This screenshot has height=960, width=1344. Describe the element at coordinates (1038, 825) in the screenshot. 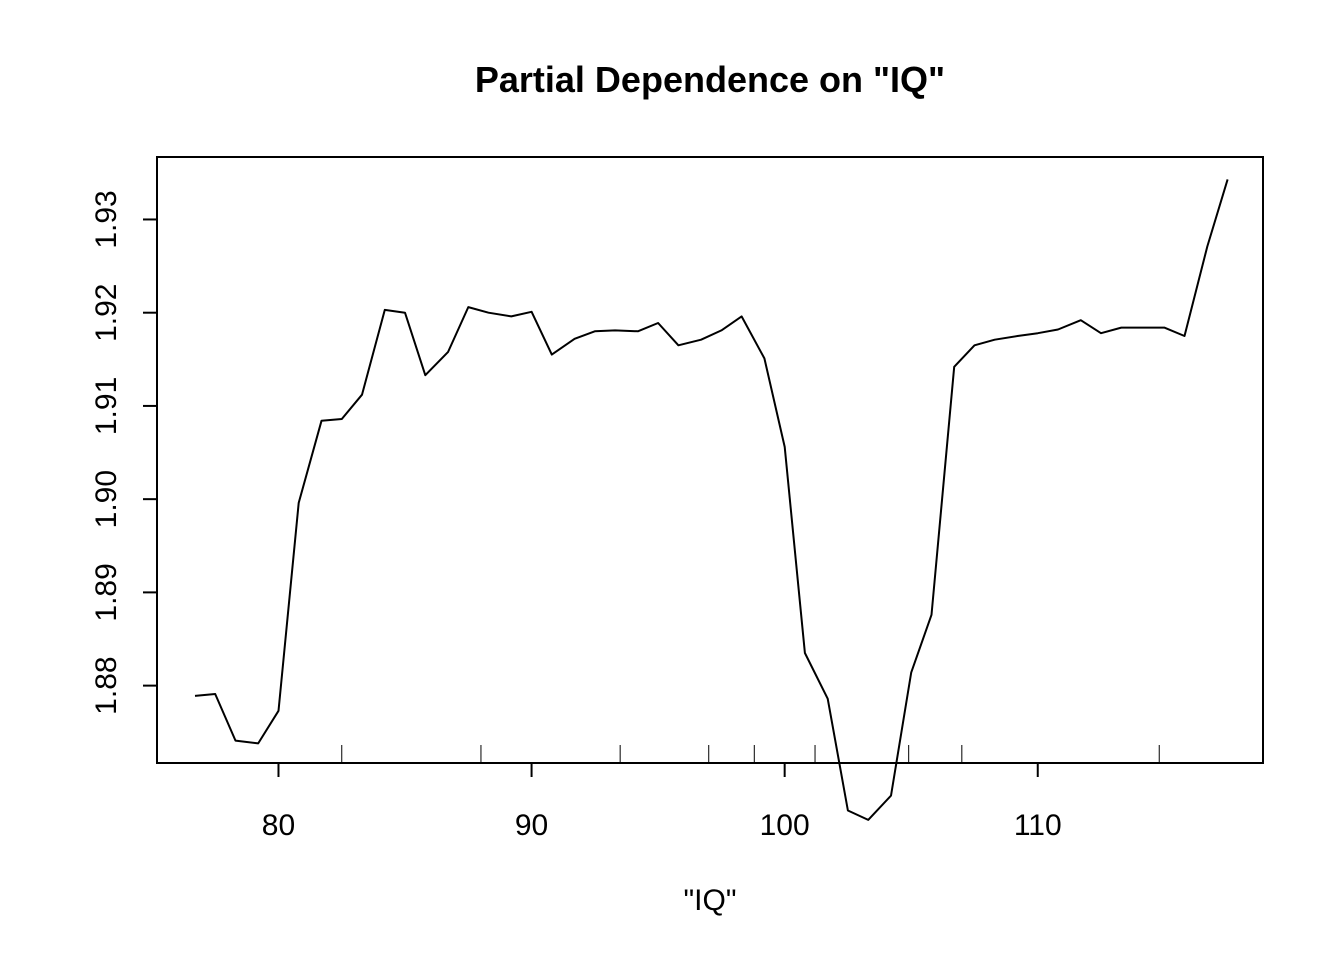

I see `x-tick-label: 110` at that location.